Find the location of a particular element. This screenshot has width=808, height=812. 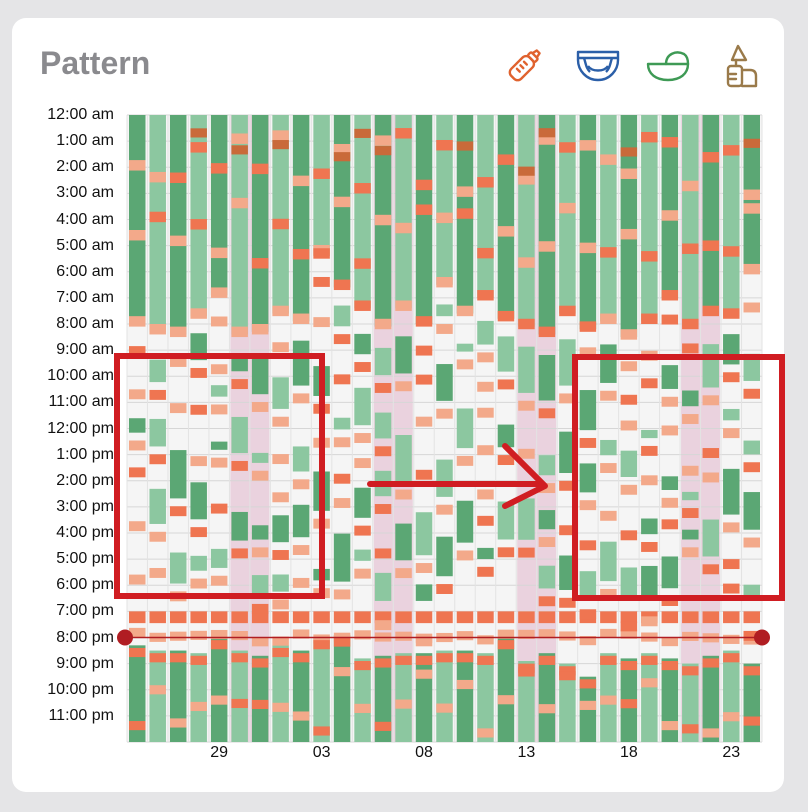

y-tick-label: 10:00 pm is located at coordinates (80, 689).